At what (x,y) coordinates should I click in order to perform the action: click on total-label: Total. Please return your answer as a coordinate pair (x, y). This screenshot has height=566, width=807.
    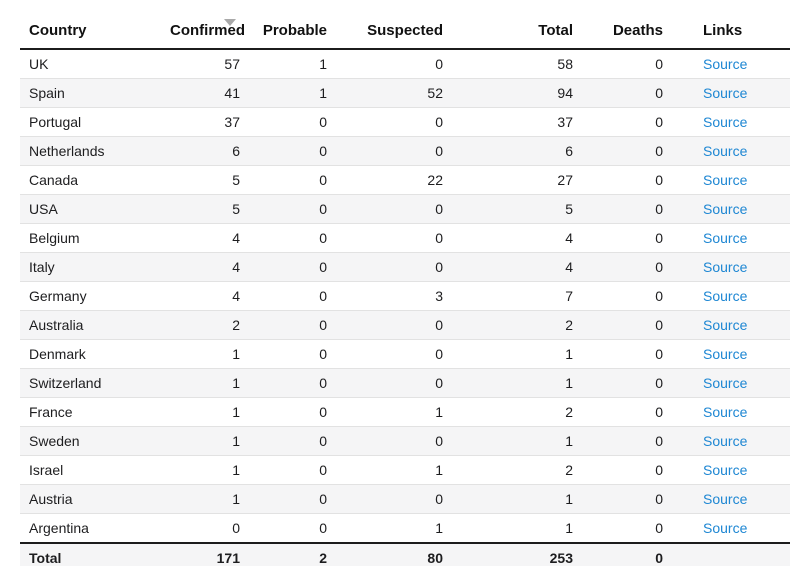
    Looking at the image, I should click on (90, 554).